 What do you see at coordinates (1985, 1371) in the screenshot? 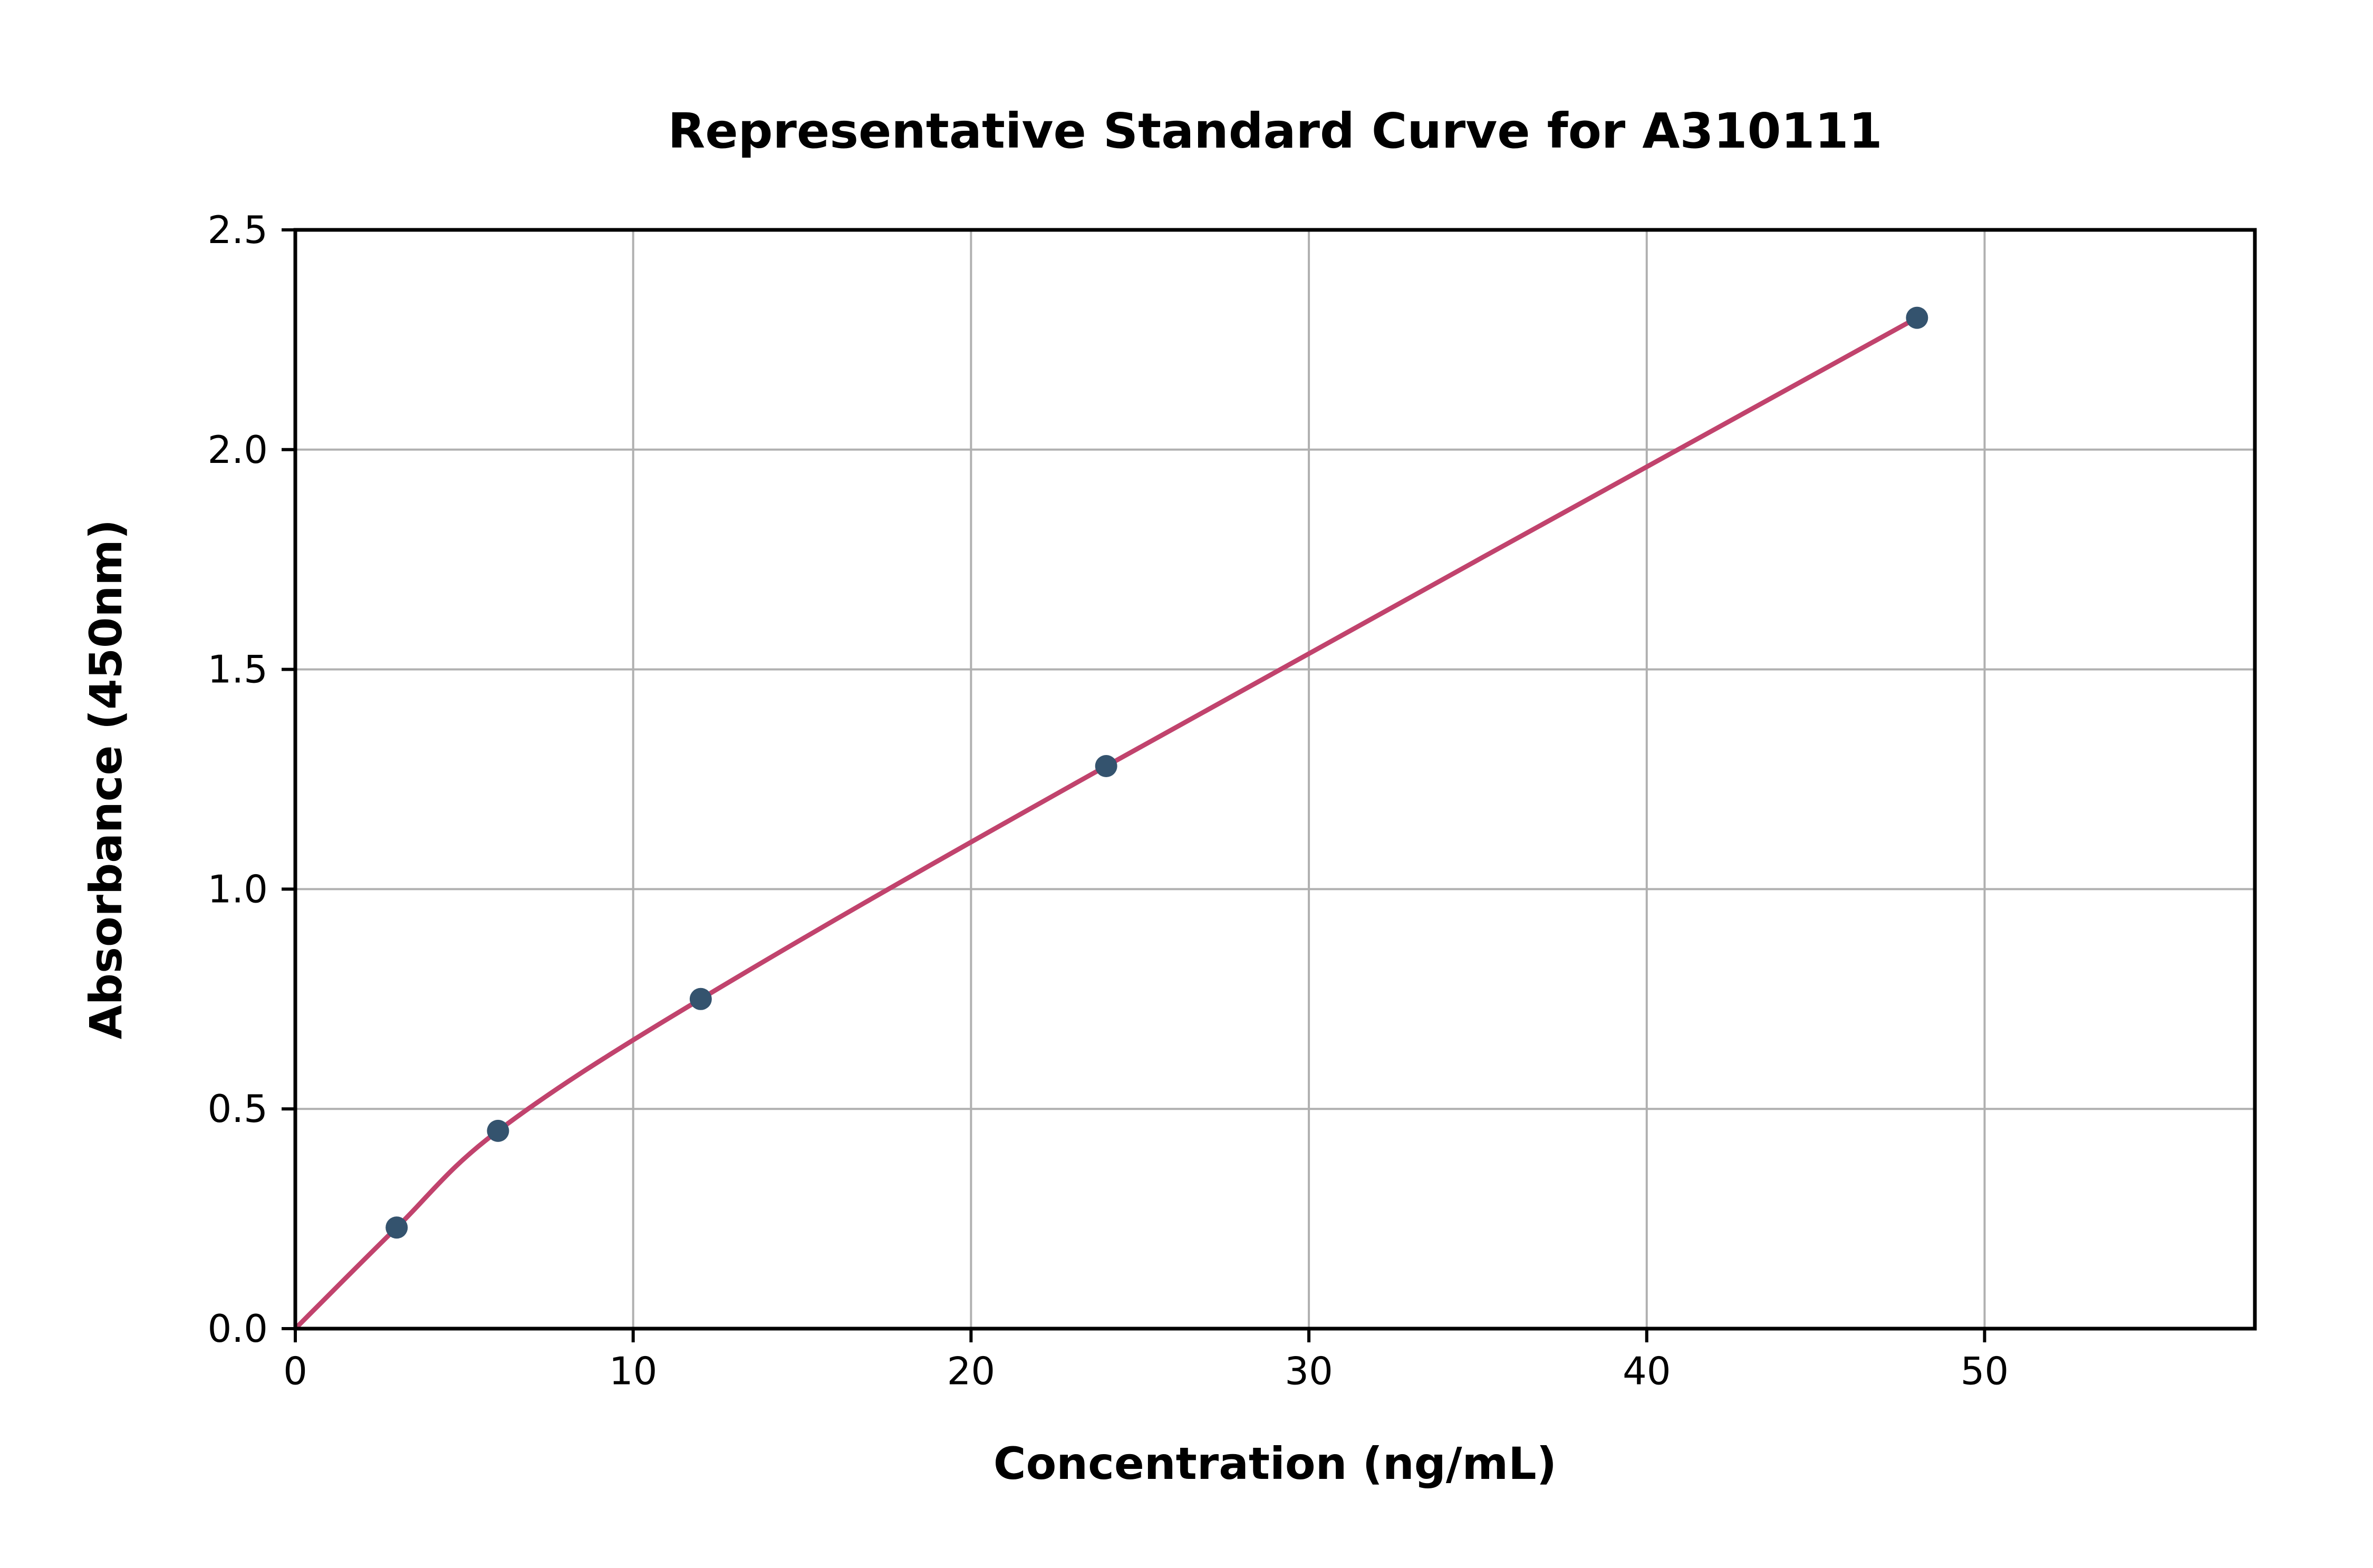
I see `x-tick-label: 50` at bounding box center [1985, 1371].